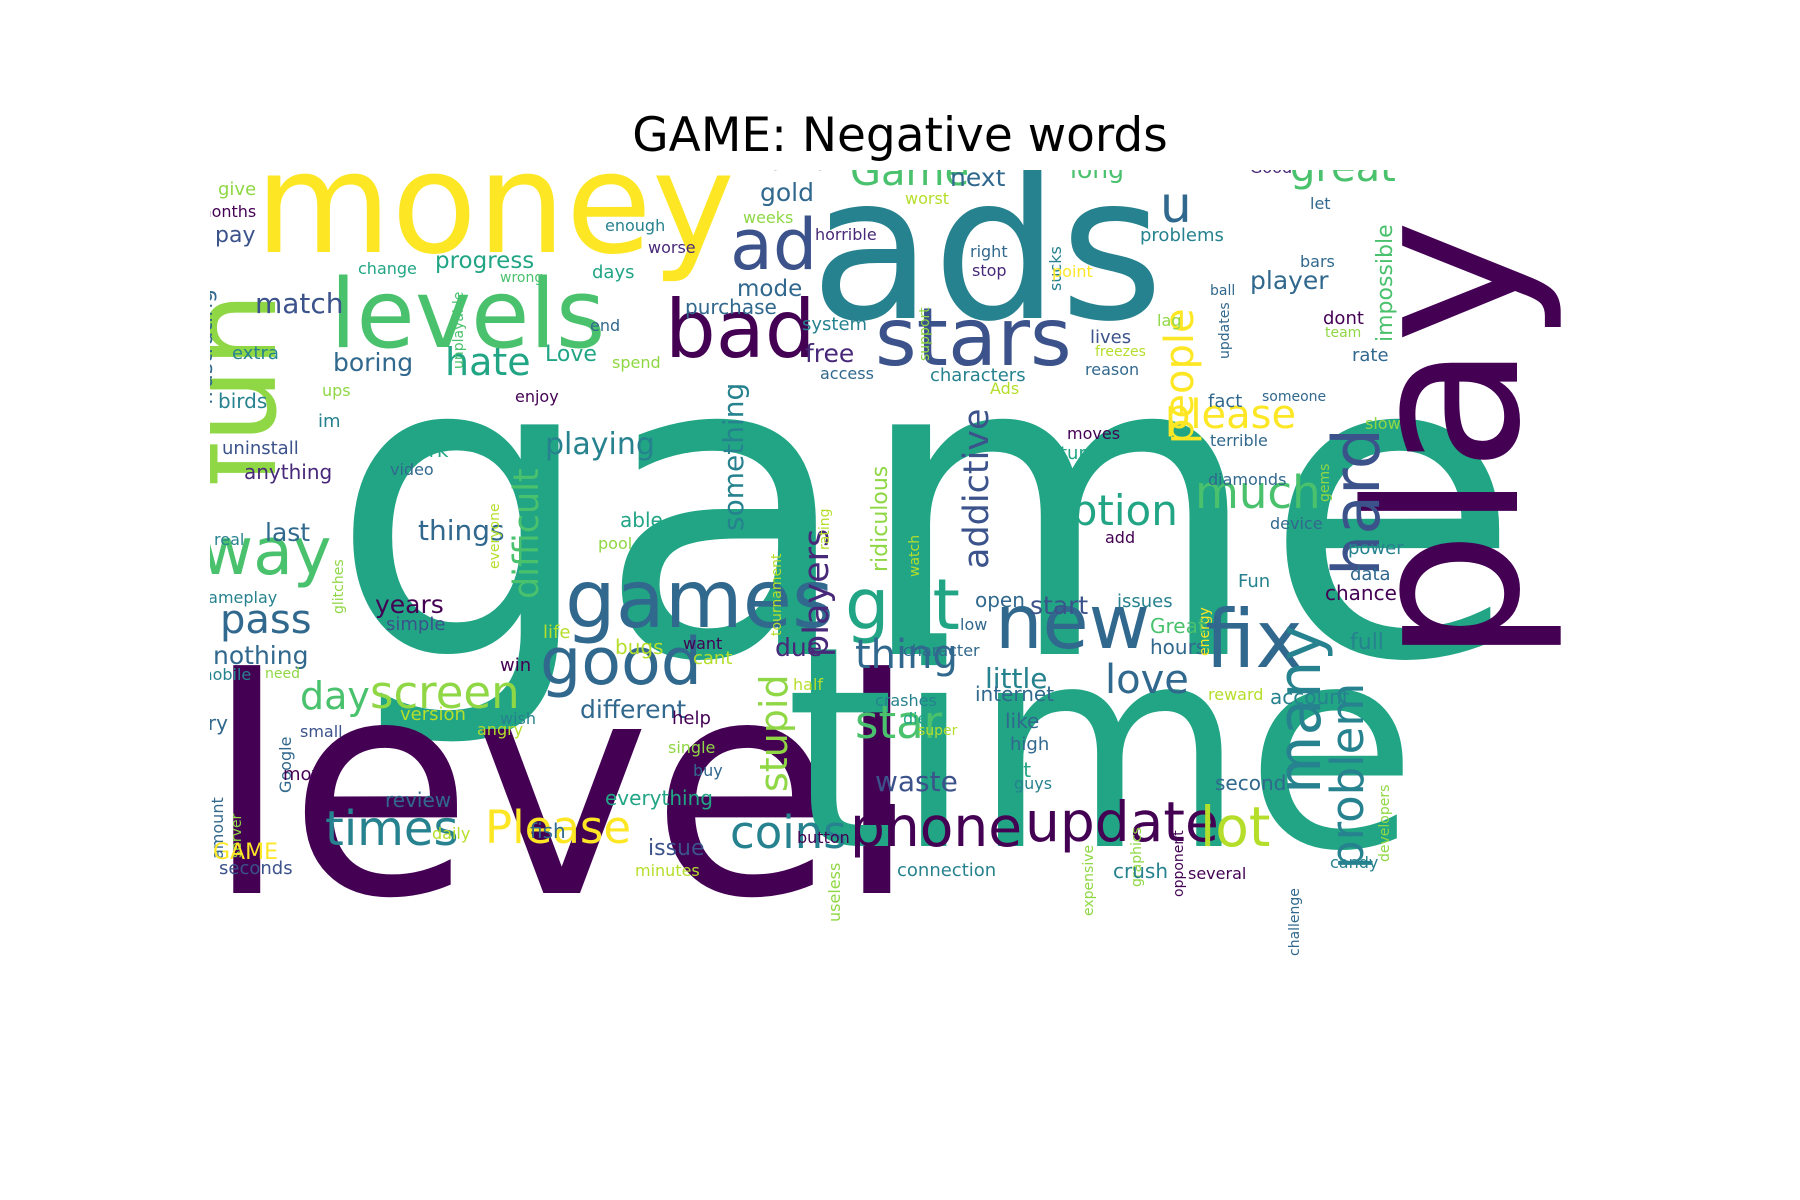 The width and height of the screenshot is (1800, 1200). What do you see at coordinates (633, 709) in the screenshot?
I see `cloud-word: different` at bounding box center [633, 709].